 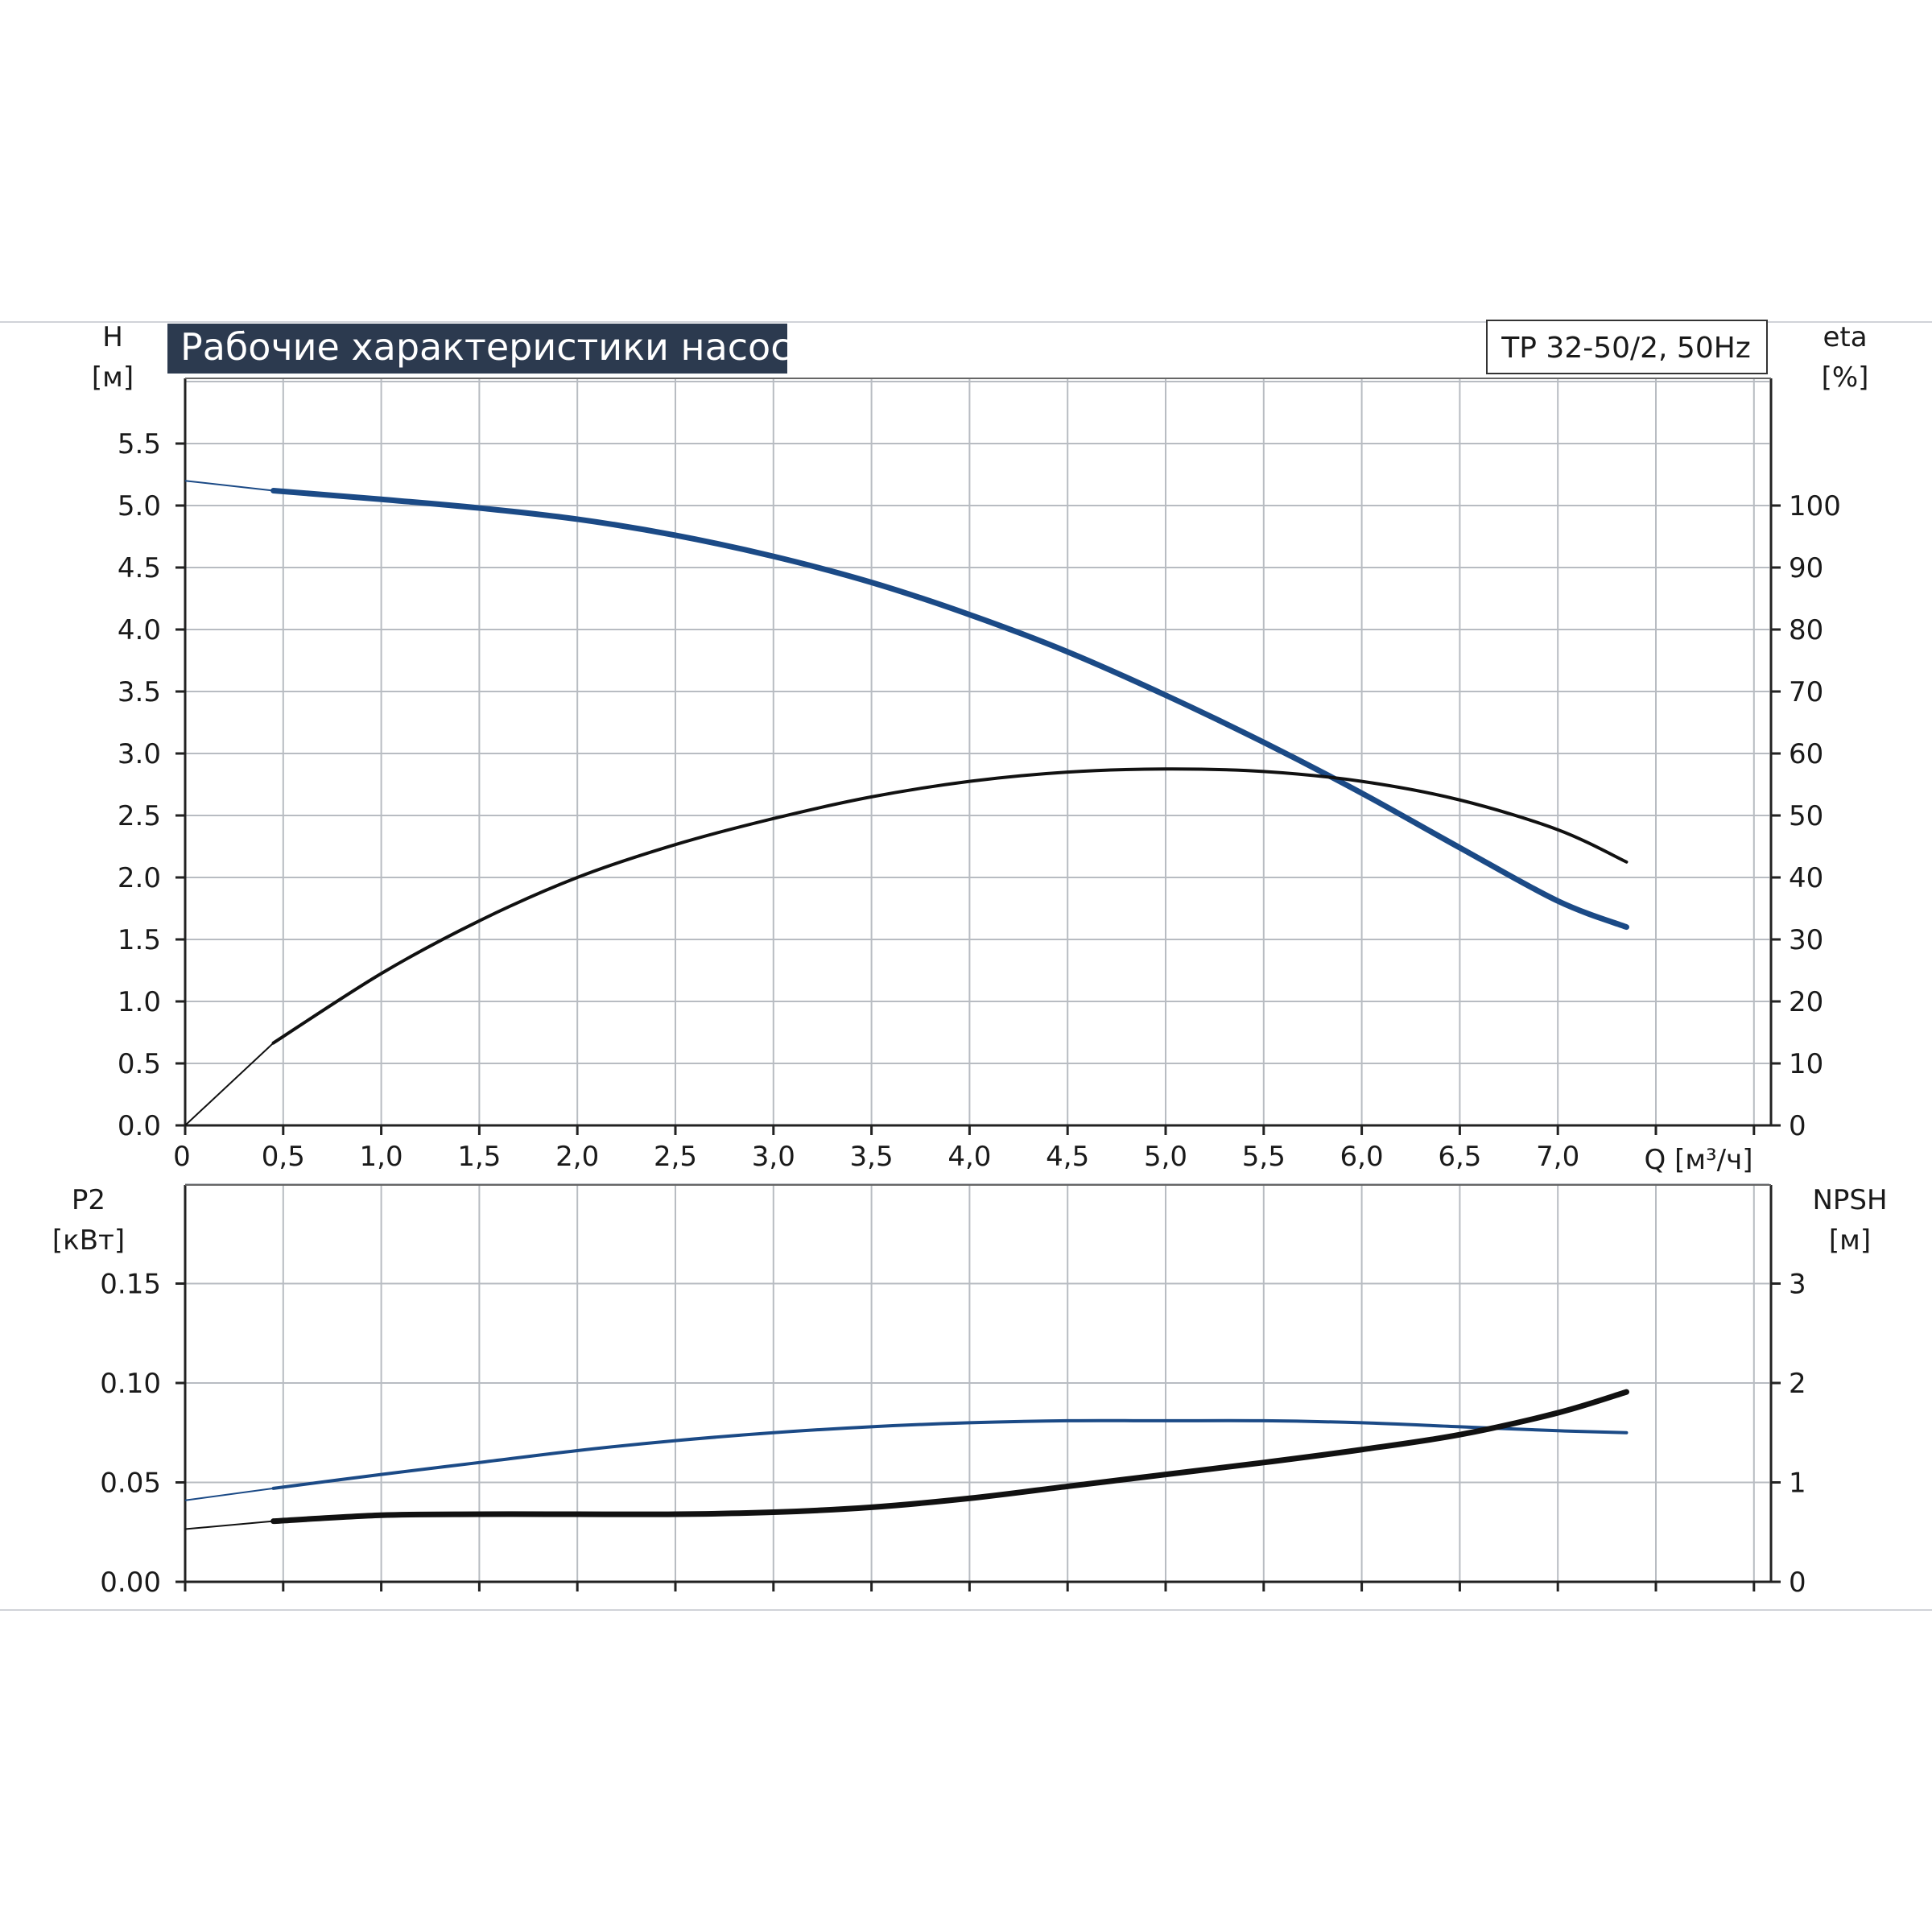 I want to click on npsh-axis-label: NPSH, so click(x=1850, y=1200).